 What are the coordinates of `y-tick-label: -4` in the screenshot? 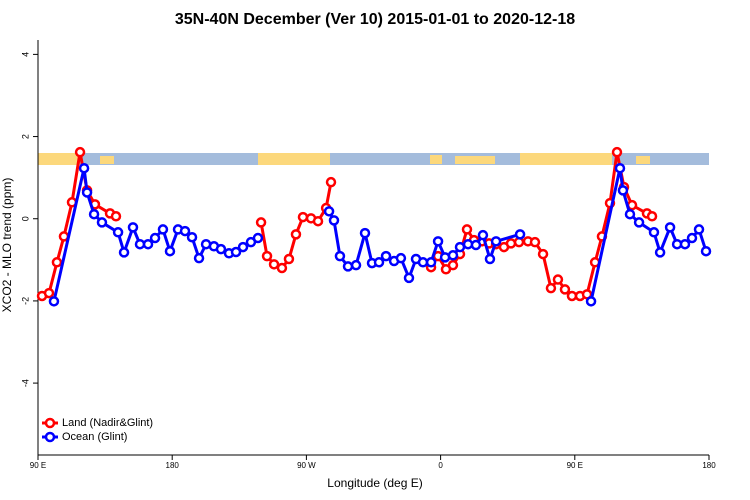 It's located at (25, 383).